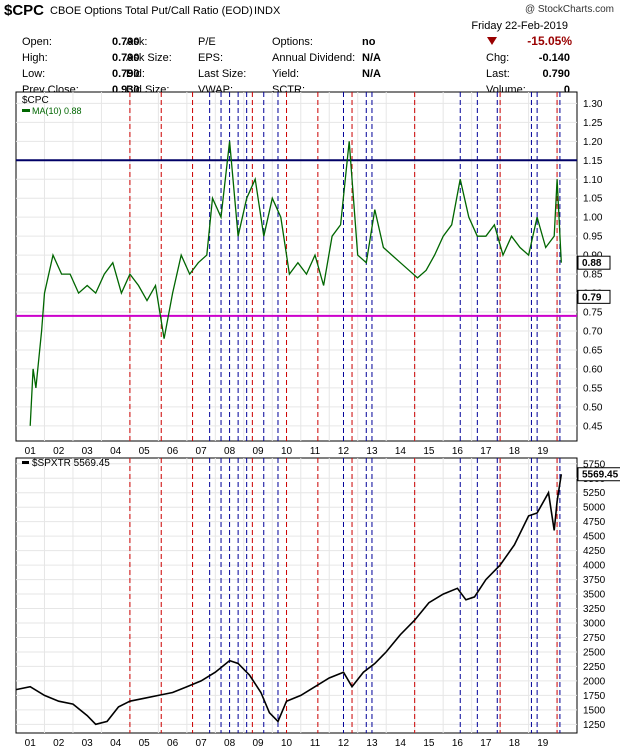 The height and width of the screenshot is (749, 620). I want to click on field-left-value-0: 0.790, so click(126, 42).